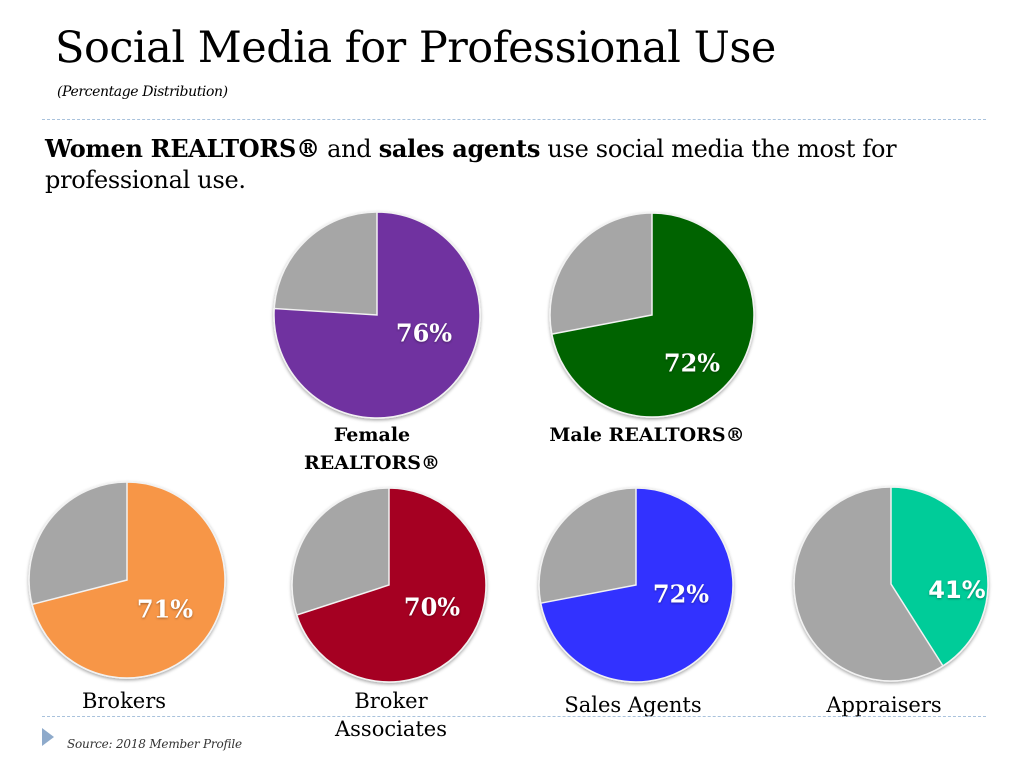 This screenshot has width=1024, height=761. What do you see at coordinates (154, 744) in the screenshot?
I see `source-note: Source: 2018 Member Profile` at bounding box center [154, 744].